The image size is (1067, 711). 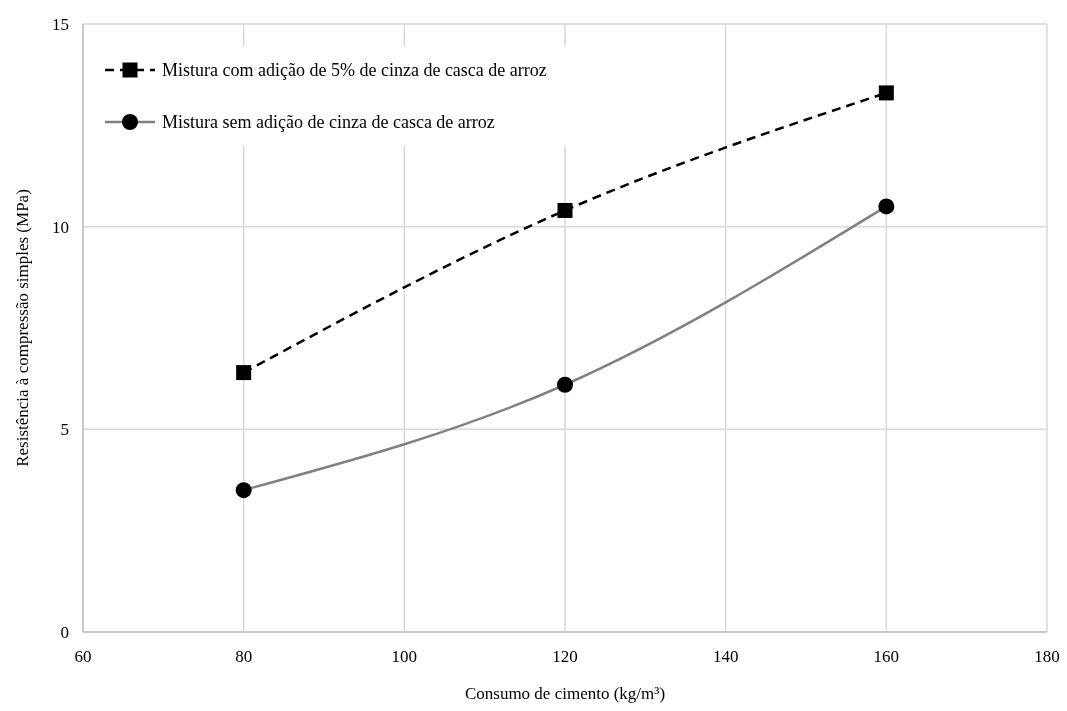 I want to click on y-axis-title: Resistência à compressão simples (MPa), so click(x=22, y=328).